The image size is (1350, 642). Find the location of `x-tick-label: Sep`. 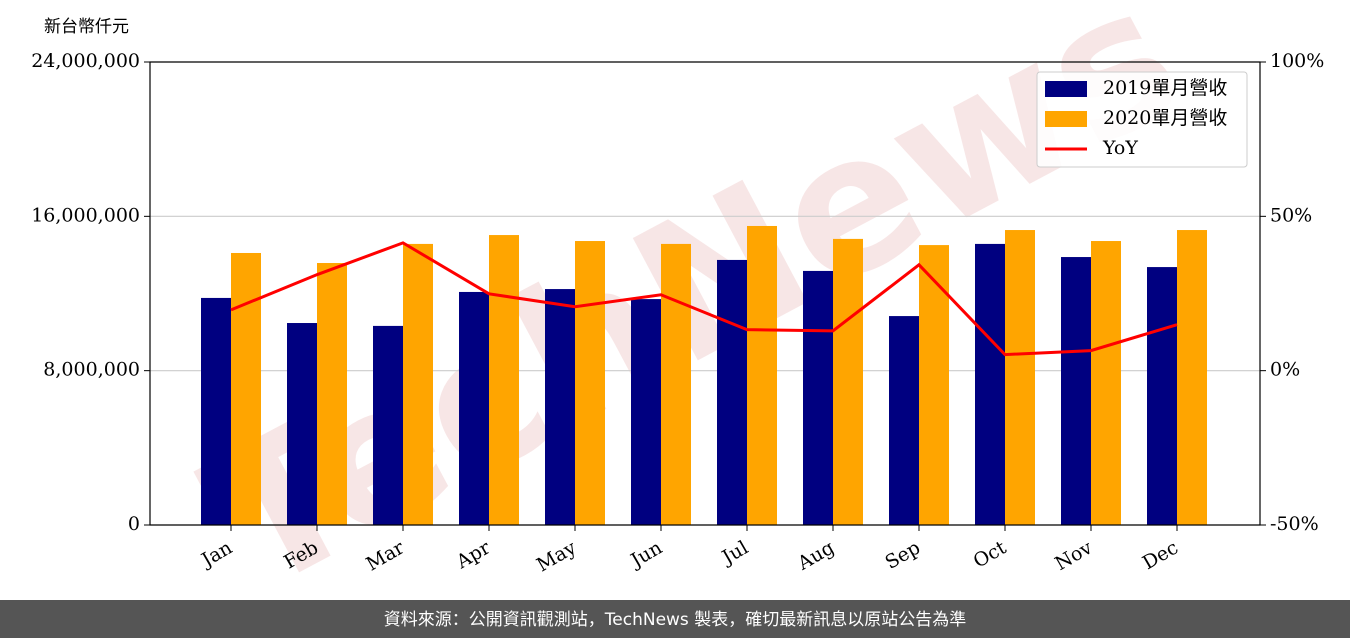

x-tick-label: Sep is located at coordinates (902, 555).